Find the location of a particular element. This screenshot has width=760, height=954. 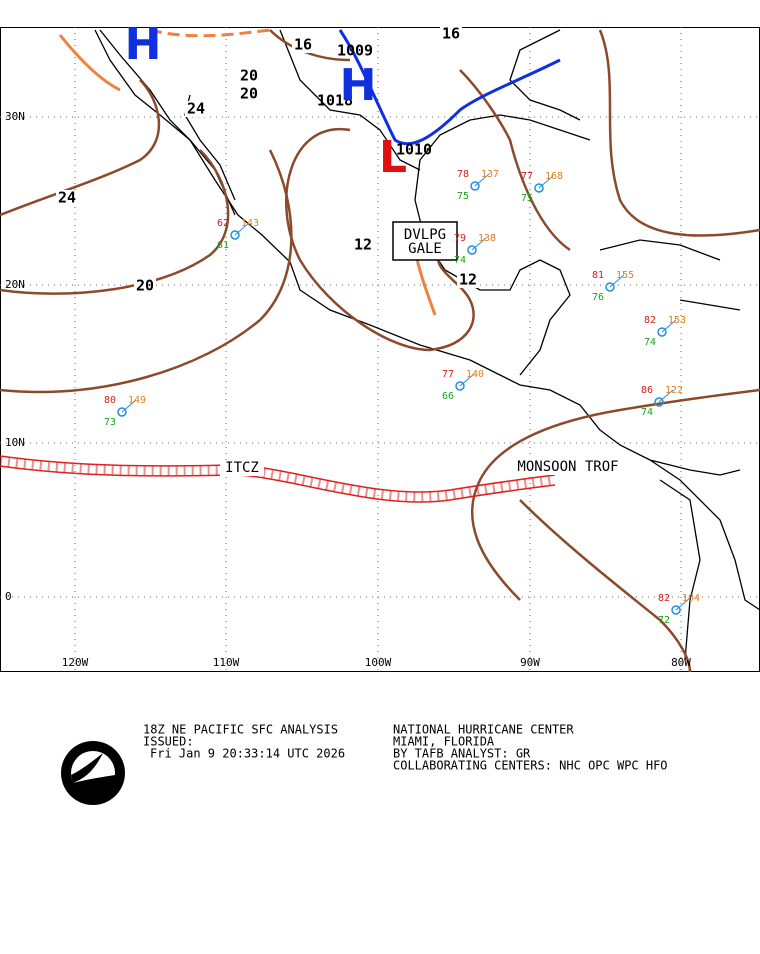

isobar-label: 24 is located at coordinates (196, 109).